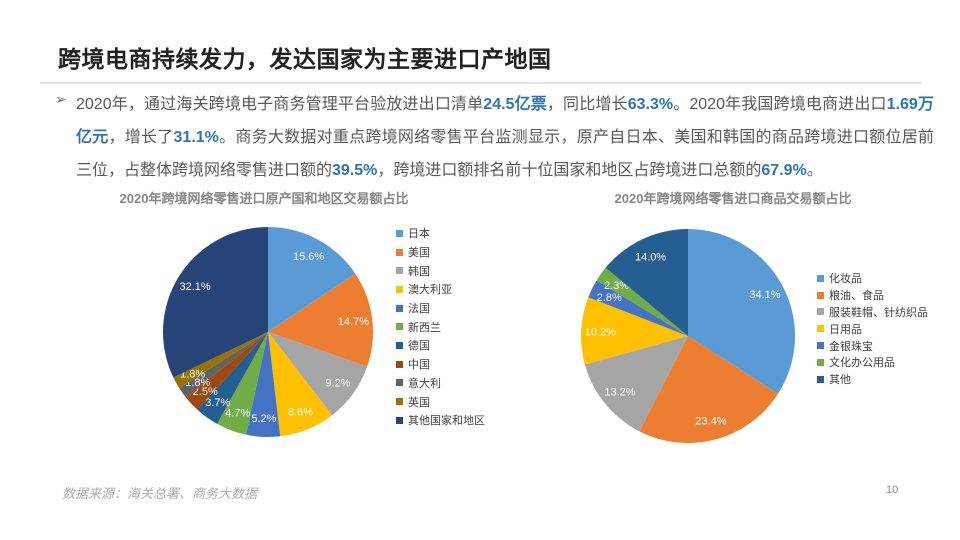 The height and width of the screenshot is (540, 960). Describe the element at coordinates (780, 104) in the screenshot. I see `body-text: 。2020年我国跨境电商进出口` at that location.